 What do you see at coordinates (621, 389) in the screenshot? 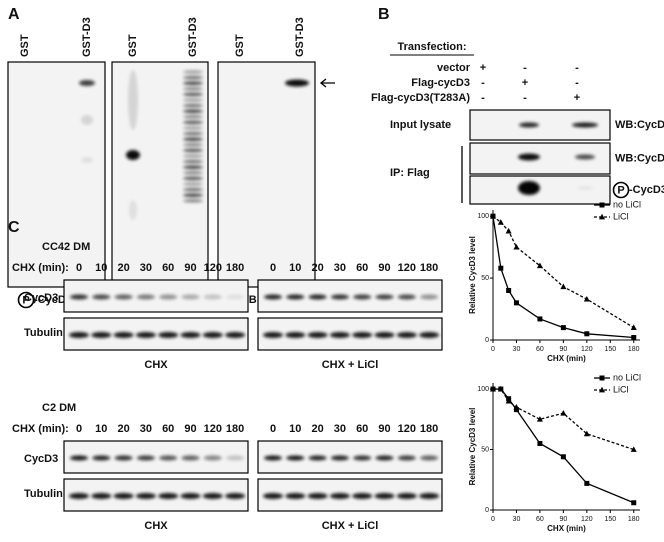
I see `legend-label: LiCl` at bounding box center [621, 389].